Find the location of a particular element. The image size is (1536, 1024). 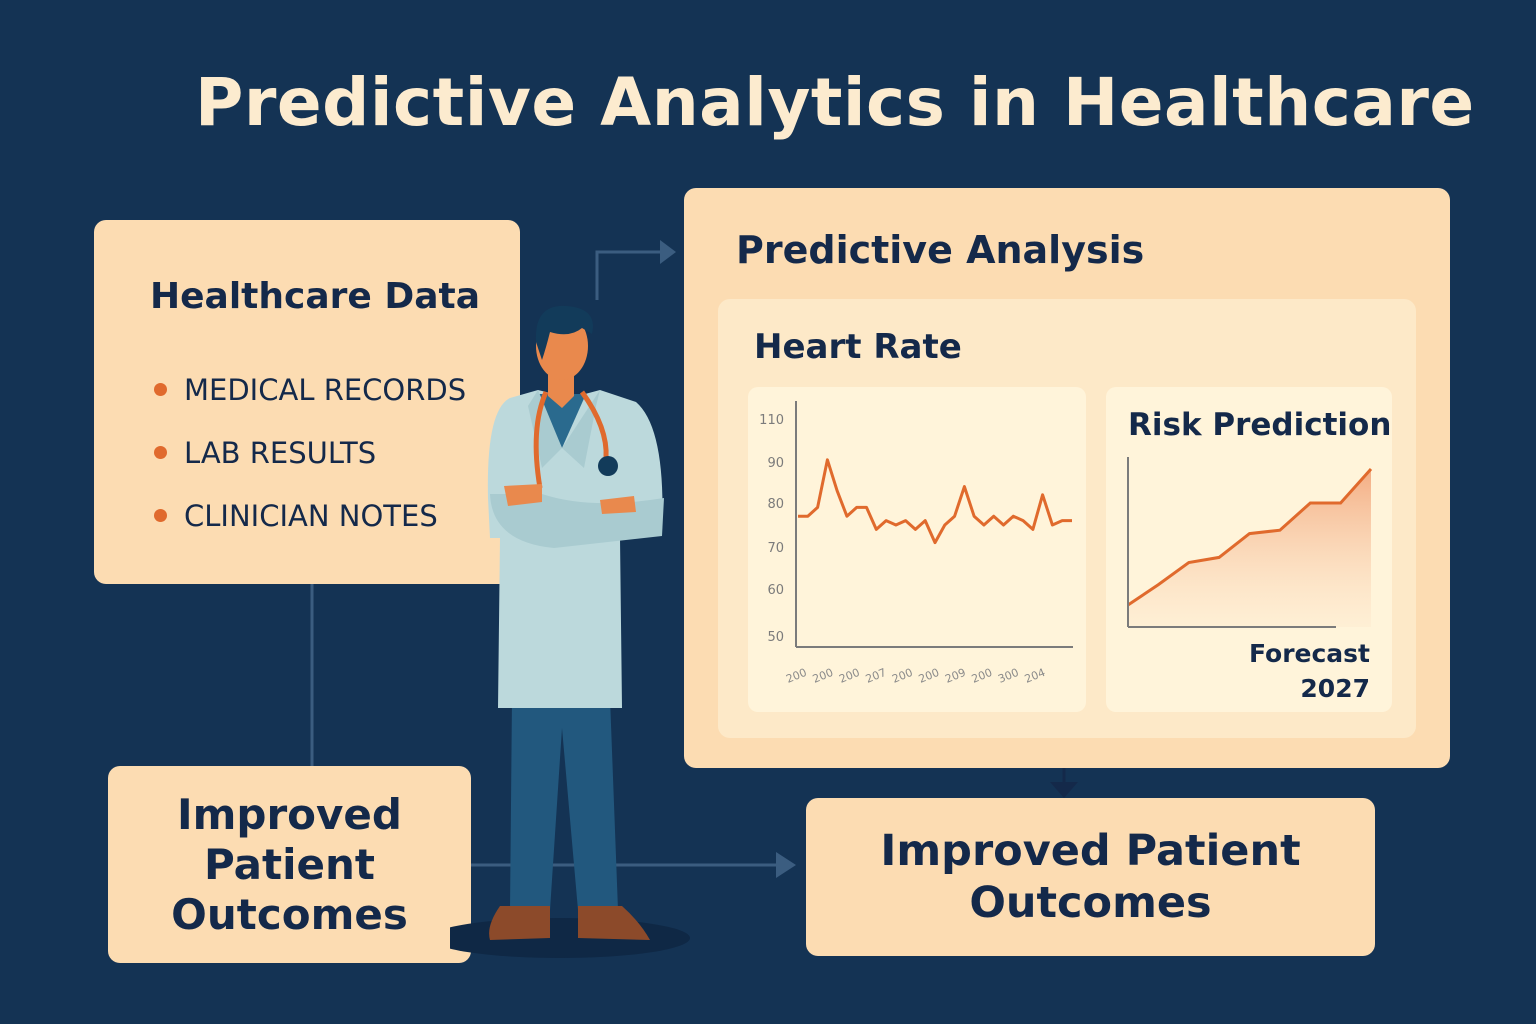

doctor-shirt is located at coordinates (562, 421).